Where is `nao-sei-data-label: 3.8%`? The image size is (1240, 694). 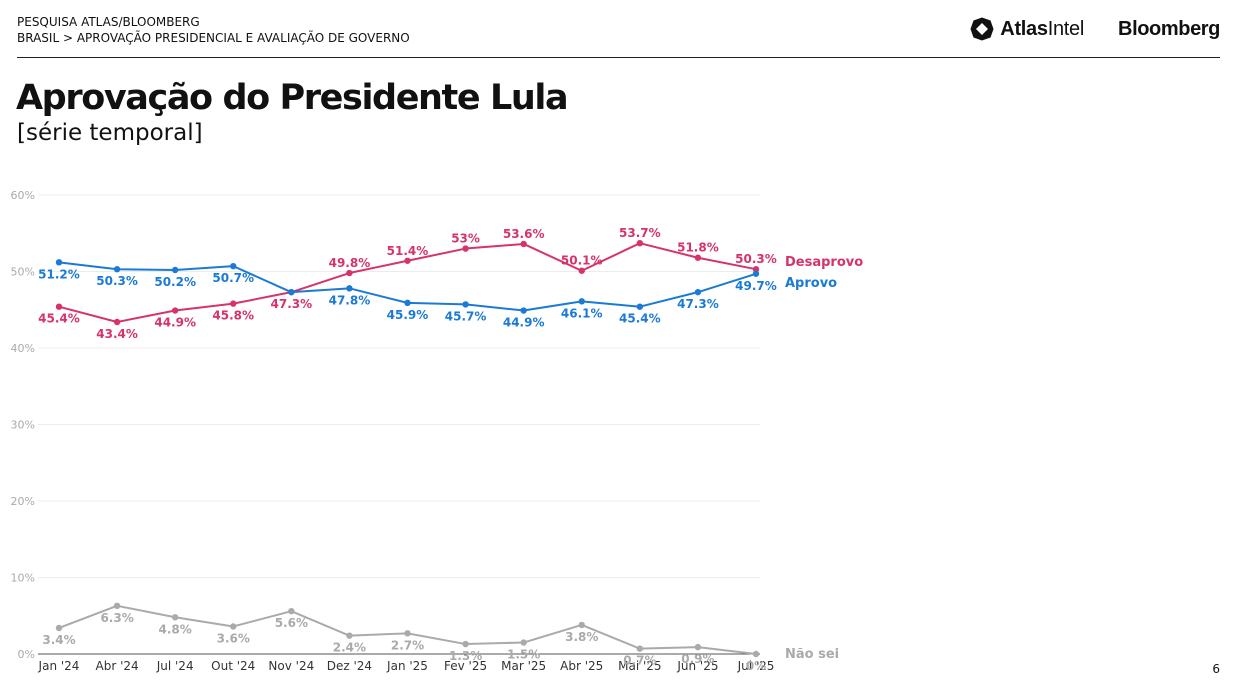 nao-sei-data-label: 3.8% is located at coordinates (581, 637).